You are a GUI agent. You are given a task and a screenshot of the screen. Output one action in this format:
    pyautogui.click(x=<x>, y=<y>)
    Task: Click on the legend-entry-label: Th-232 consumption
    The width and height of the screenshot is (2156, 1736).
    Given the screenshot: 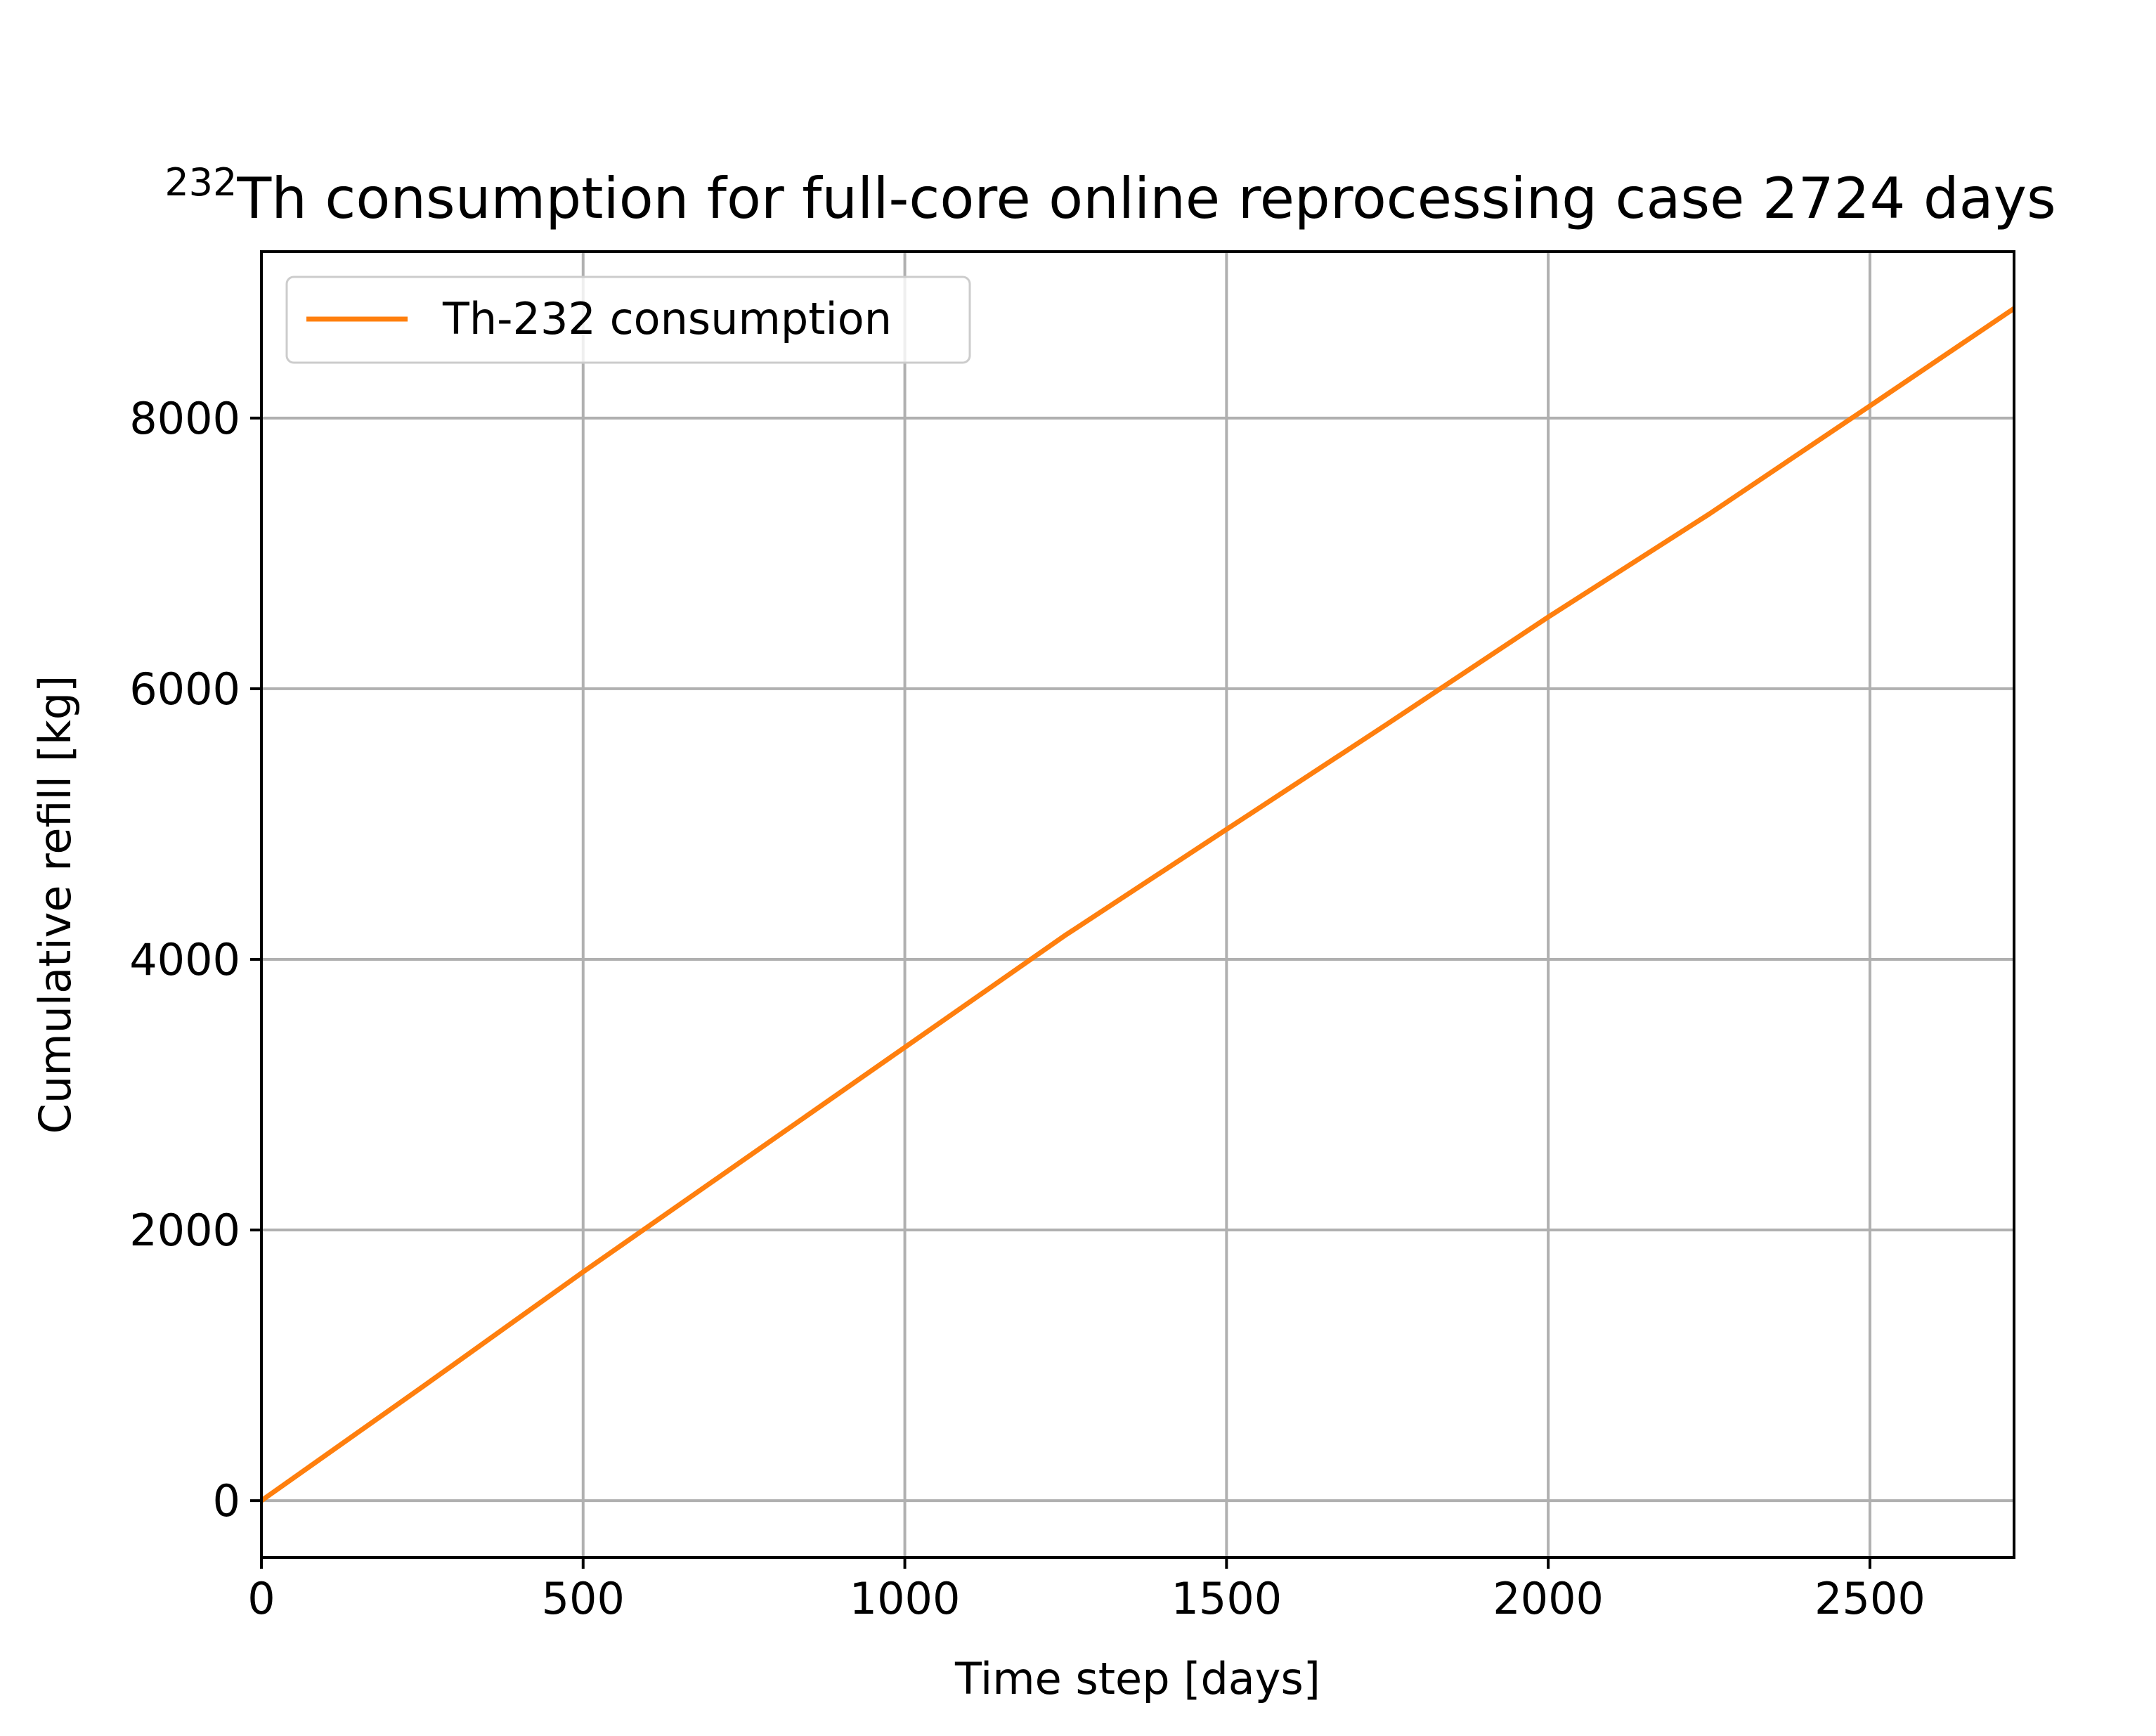 What is the action you would take?
    pyautogui.click(x=667, y=318)
    